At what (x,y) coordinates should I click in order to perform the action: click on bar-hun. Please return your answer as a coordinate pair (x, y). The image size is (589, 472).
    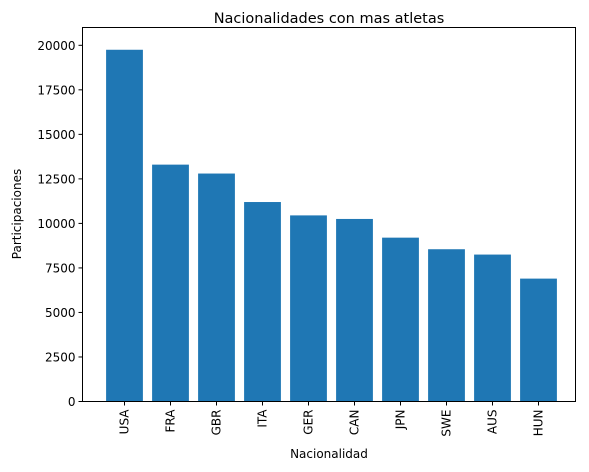
    Looking at the image, I should click on (538, 340).